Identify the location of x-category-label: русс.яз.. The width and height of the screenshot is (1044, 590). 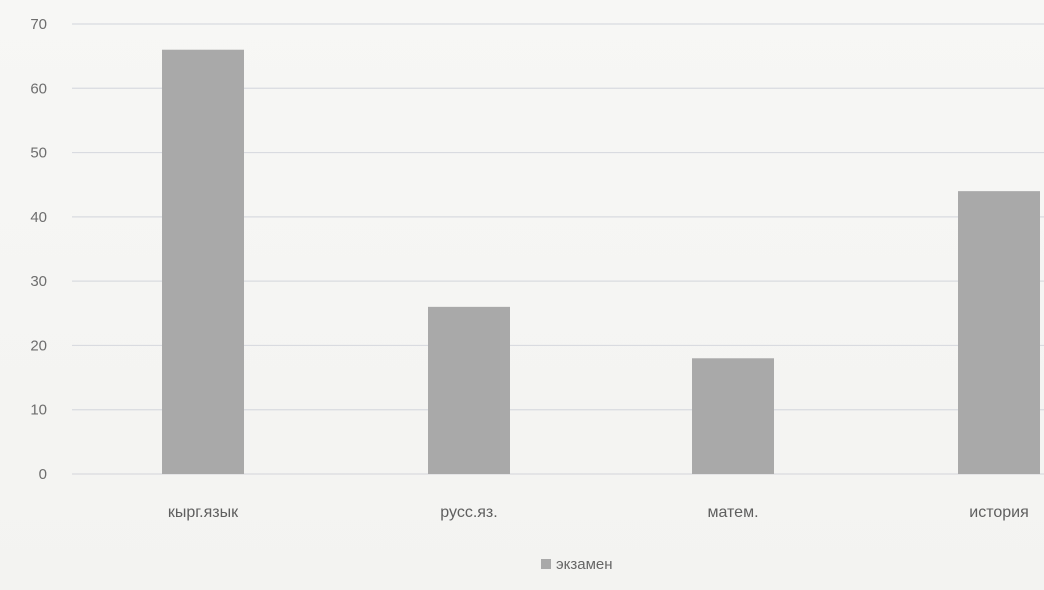
(468, 512).